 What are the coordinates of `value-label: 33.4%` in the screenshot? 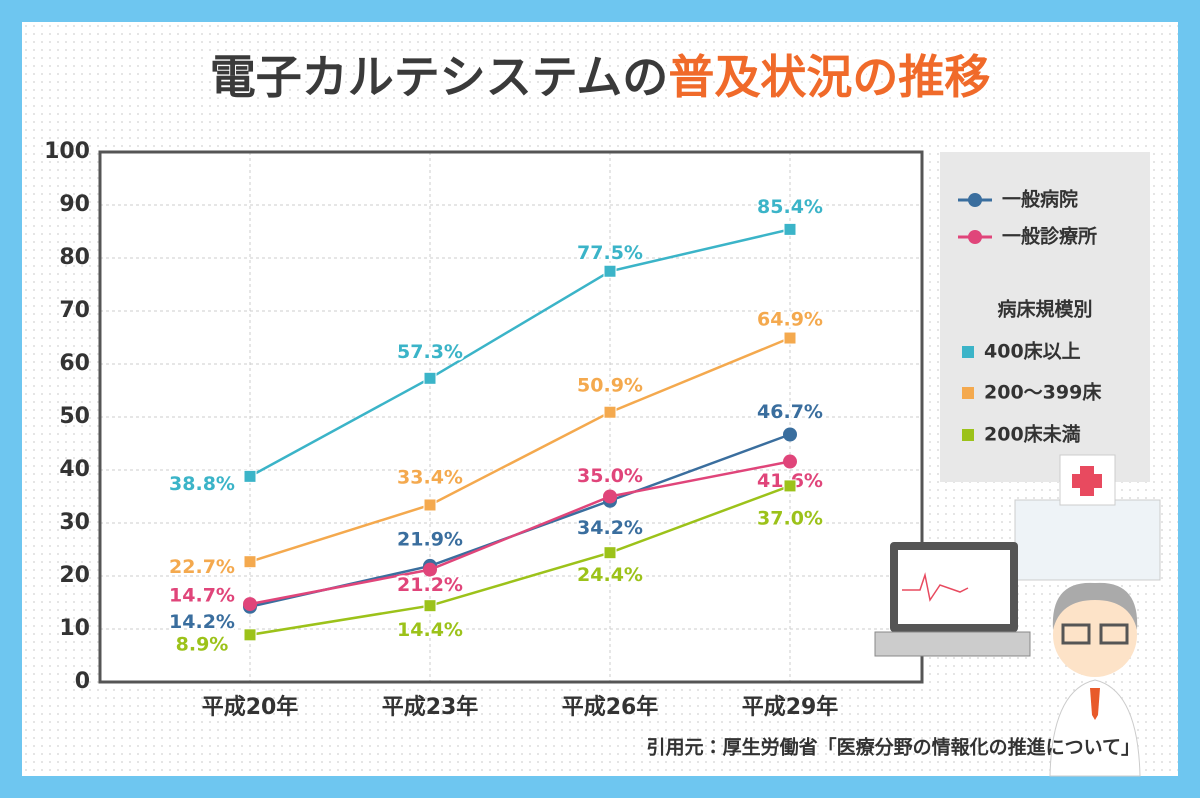 It's located at (430, 477).